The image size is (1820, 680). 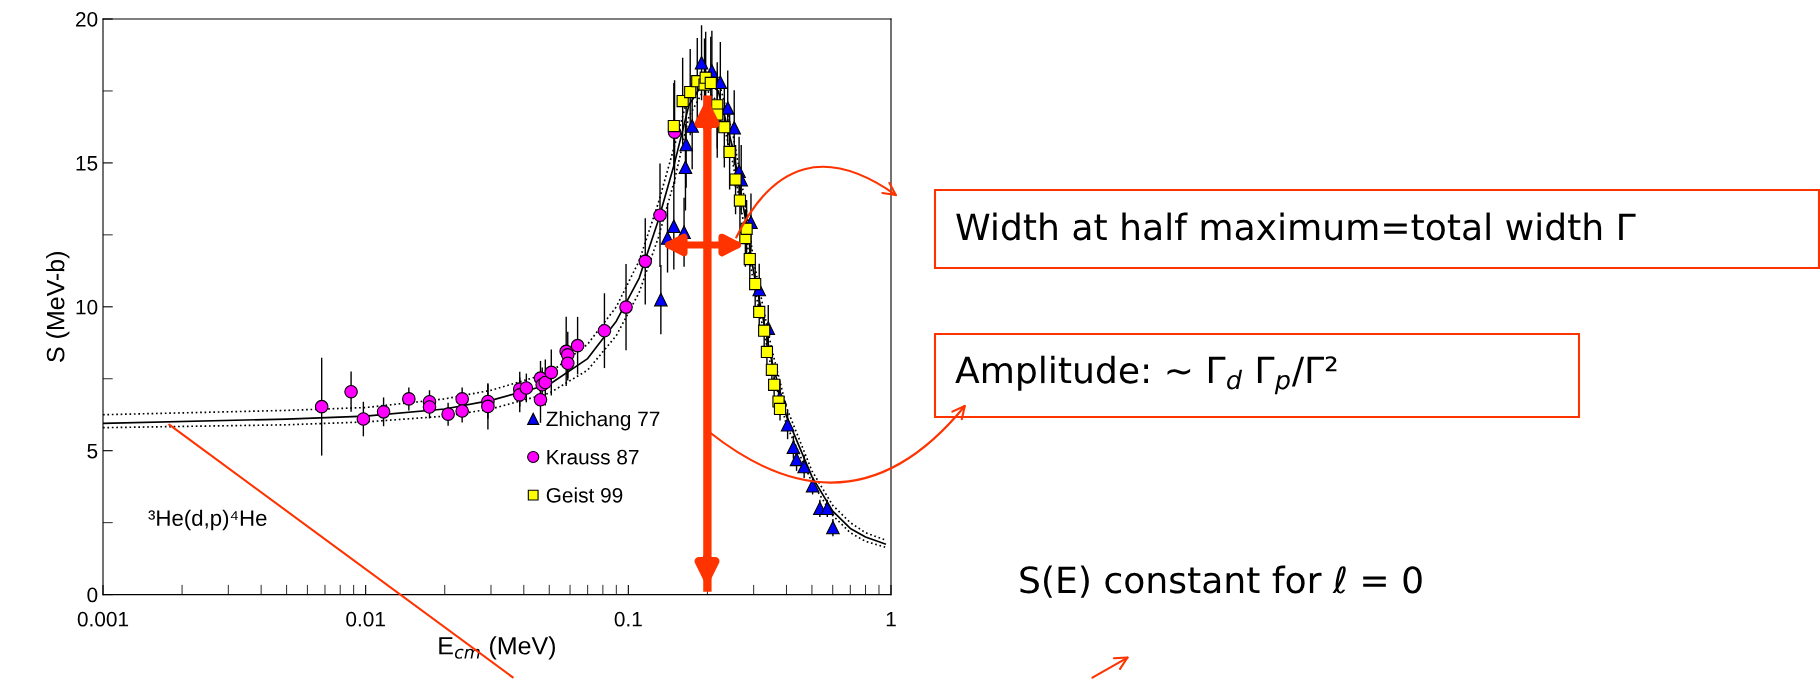 I want to click on y-tick-label: 20, so click(x=87, y=19).